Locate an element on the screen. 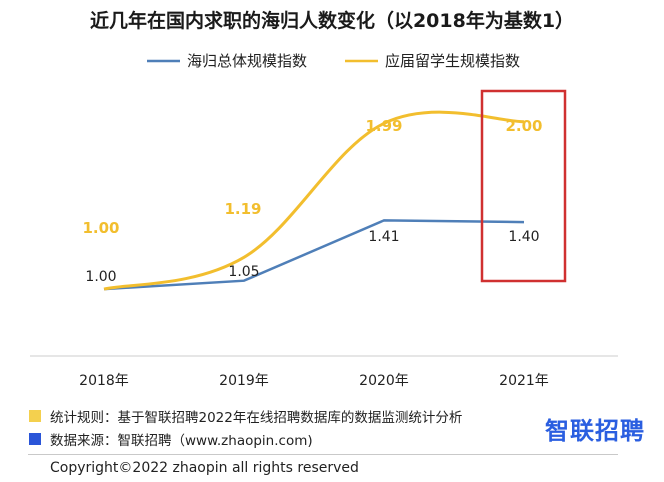 This screenshot has width=664, height=482. data-label-graduates-2019: 1.19 is located at coordinates (242, 209).